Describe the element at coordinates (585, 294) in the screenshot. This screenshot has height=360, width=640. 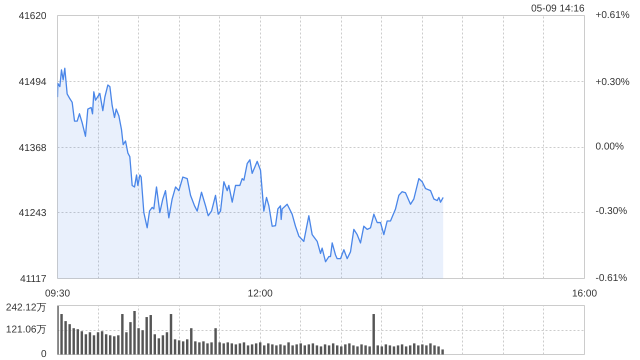
I see `x-tick-label: 16:00` at that location.